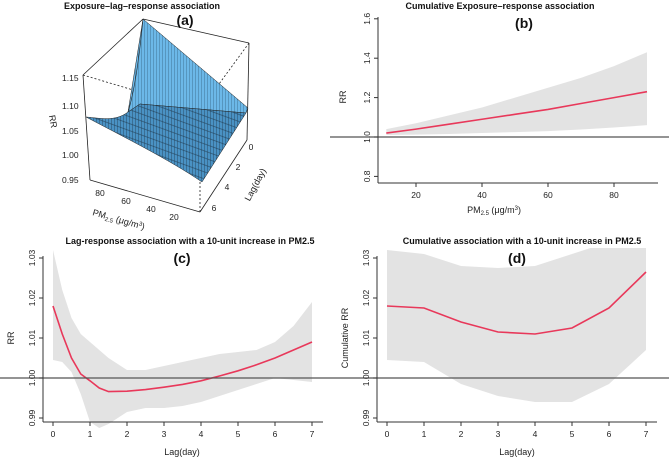 The width and height of the screenshot is (669, 472). Describe the element at coordinates (524, 23) in the screenshot. I see `panel-label: (b)` at that location.